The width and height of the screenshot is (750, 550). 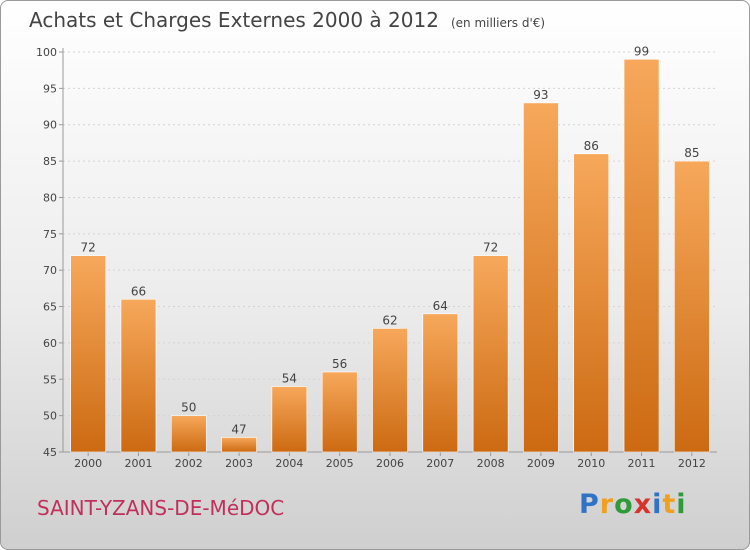 What do you see at coordinates (591, 146) in the screenshot?
I see `data-label-2010: 86` at bounding box center [591, 146].